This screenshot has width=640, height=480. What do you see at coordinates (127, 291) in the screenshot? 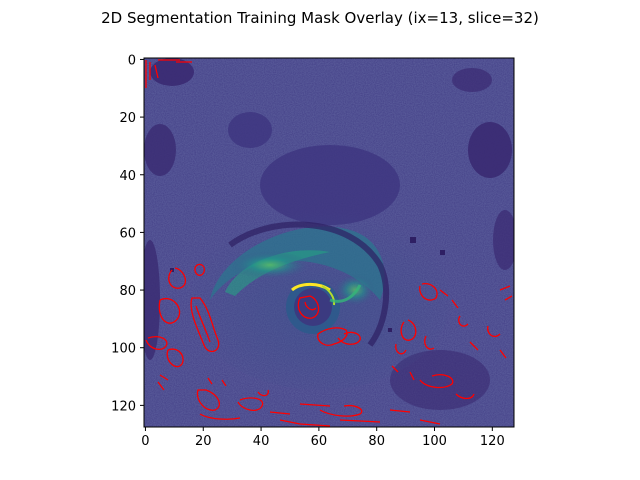
I see `y-tick-label: 80` at bounding box center [127, 291].